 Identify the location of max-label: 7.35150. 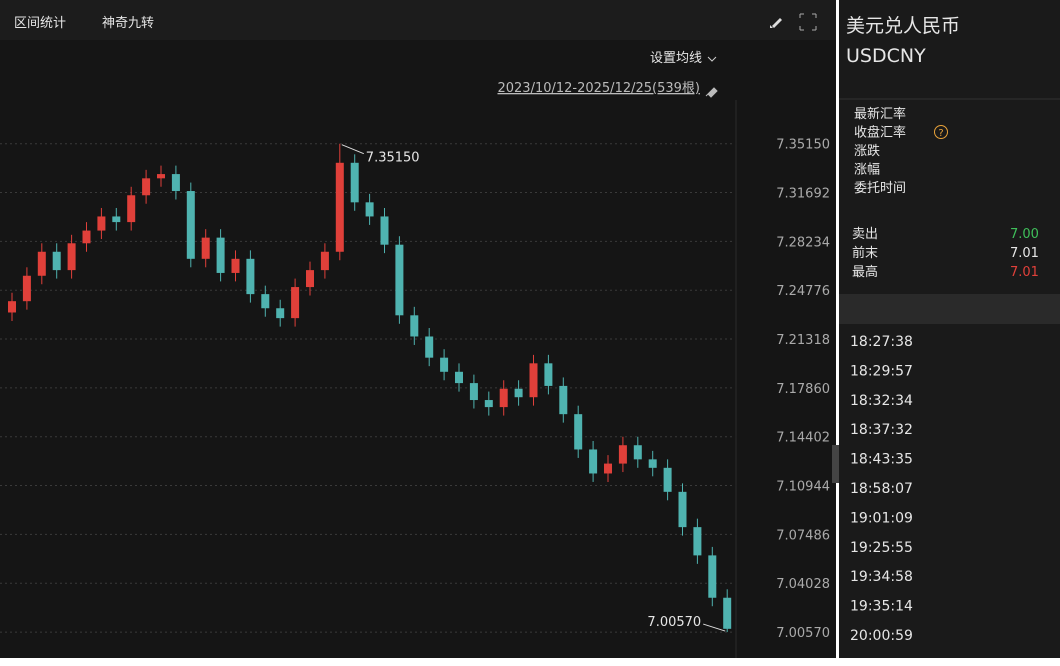
(393, 158).